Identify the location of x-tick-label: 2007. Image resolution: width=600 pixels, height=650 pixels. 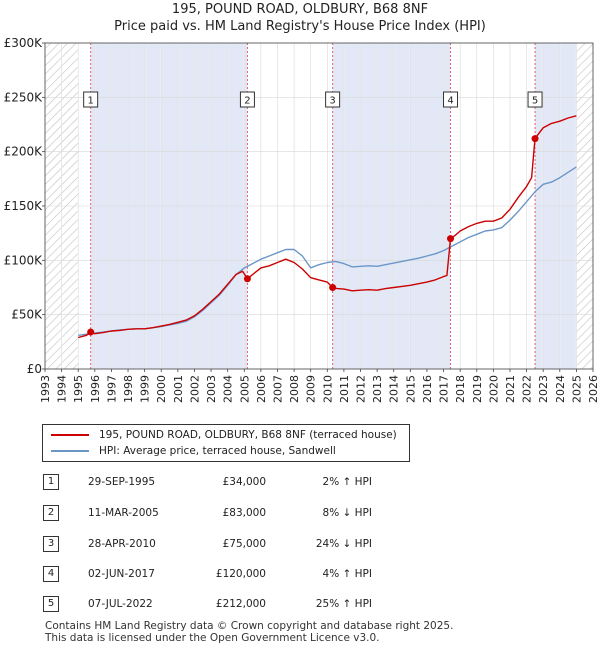
(277, 389).